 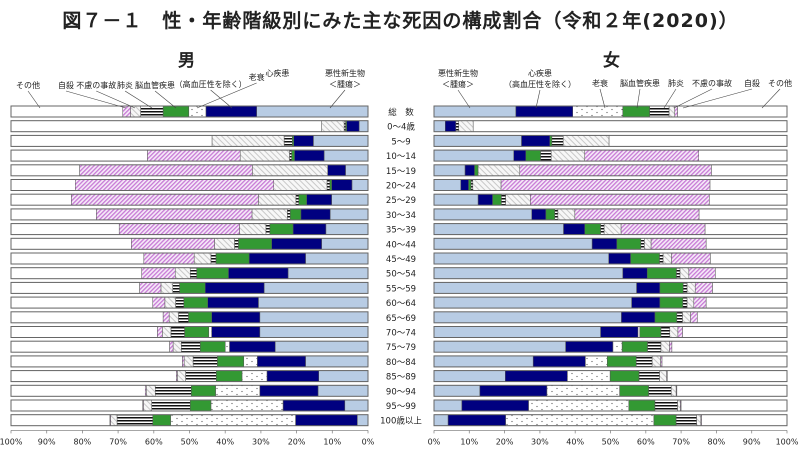 What do you see at coordinates (434, 441) in the screenshot?
I see `x-tick-label: 0%` at bounding box center [434, 441].